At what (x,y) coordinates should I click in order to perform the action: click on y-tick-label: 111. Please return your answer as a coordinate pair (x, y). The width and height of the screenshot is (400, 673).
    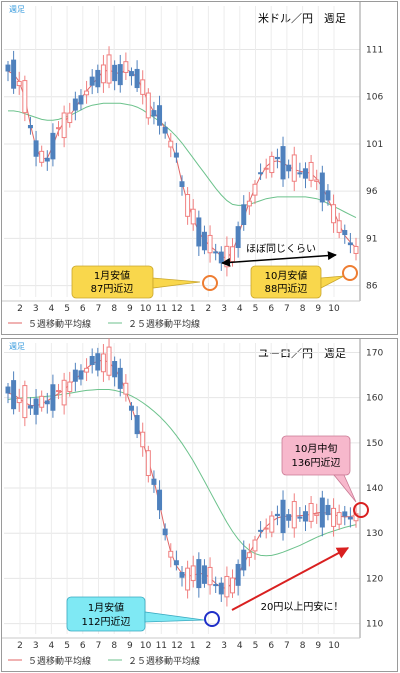
    Looking at the image, I should click on (374, 50).